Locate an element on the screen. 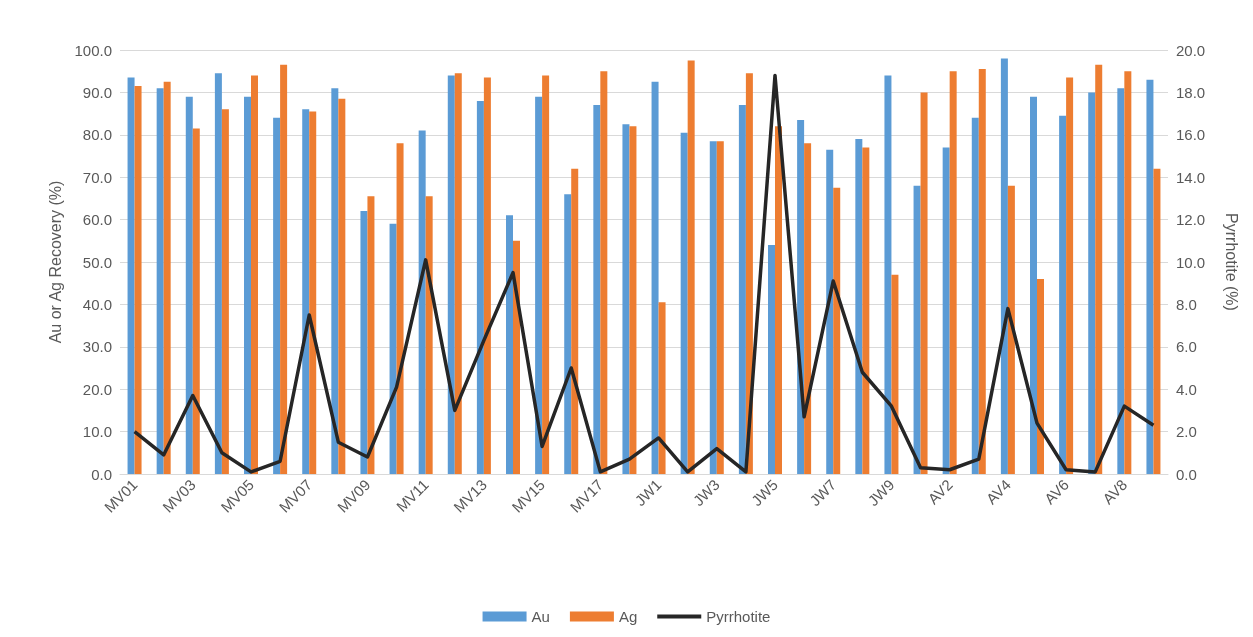 The image size is (1253, 637). y2-tick-label: 8.0 is located at coordinates (1186, 304).